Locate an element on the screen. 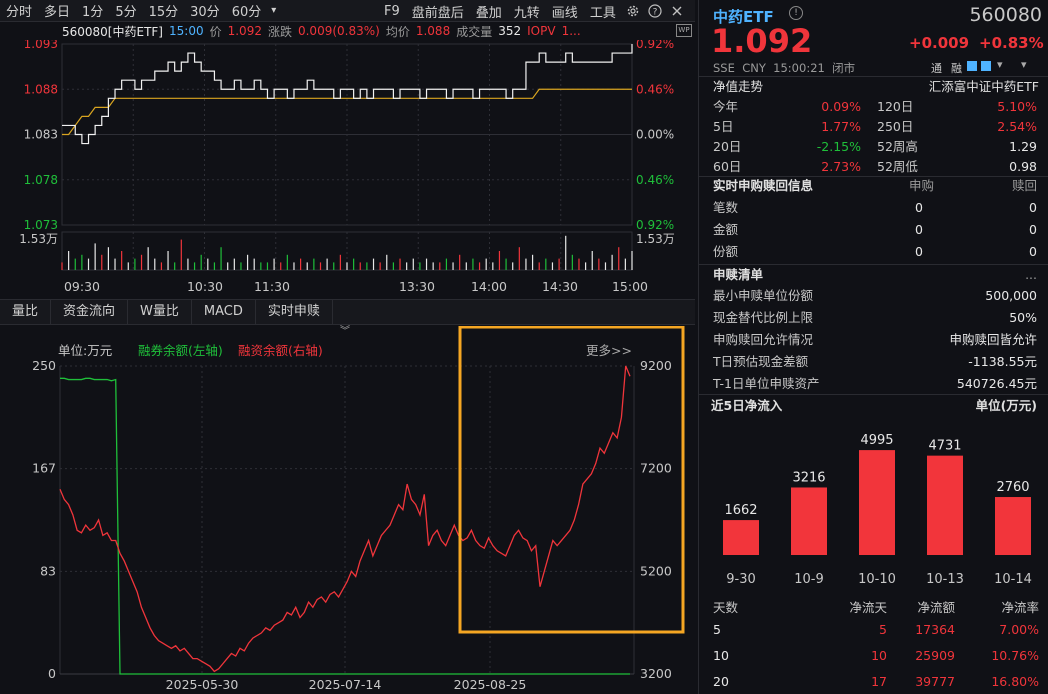 The width and height of the screenshot is (1048, 694). nav-period-value: 0.98 is located at coordinates (1023, 166).